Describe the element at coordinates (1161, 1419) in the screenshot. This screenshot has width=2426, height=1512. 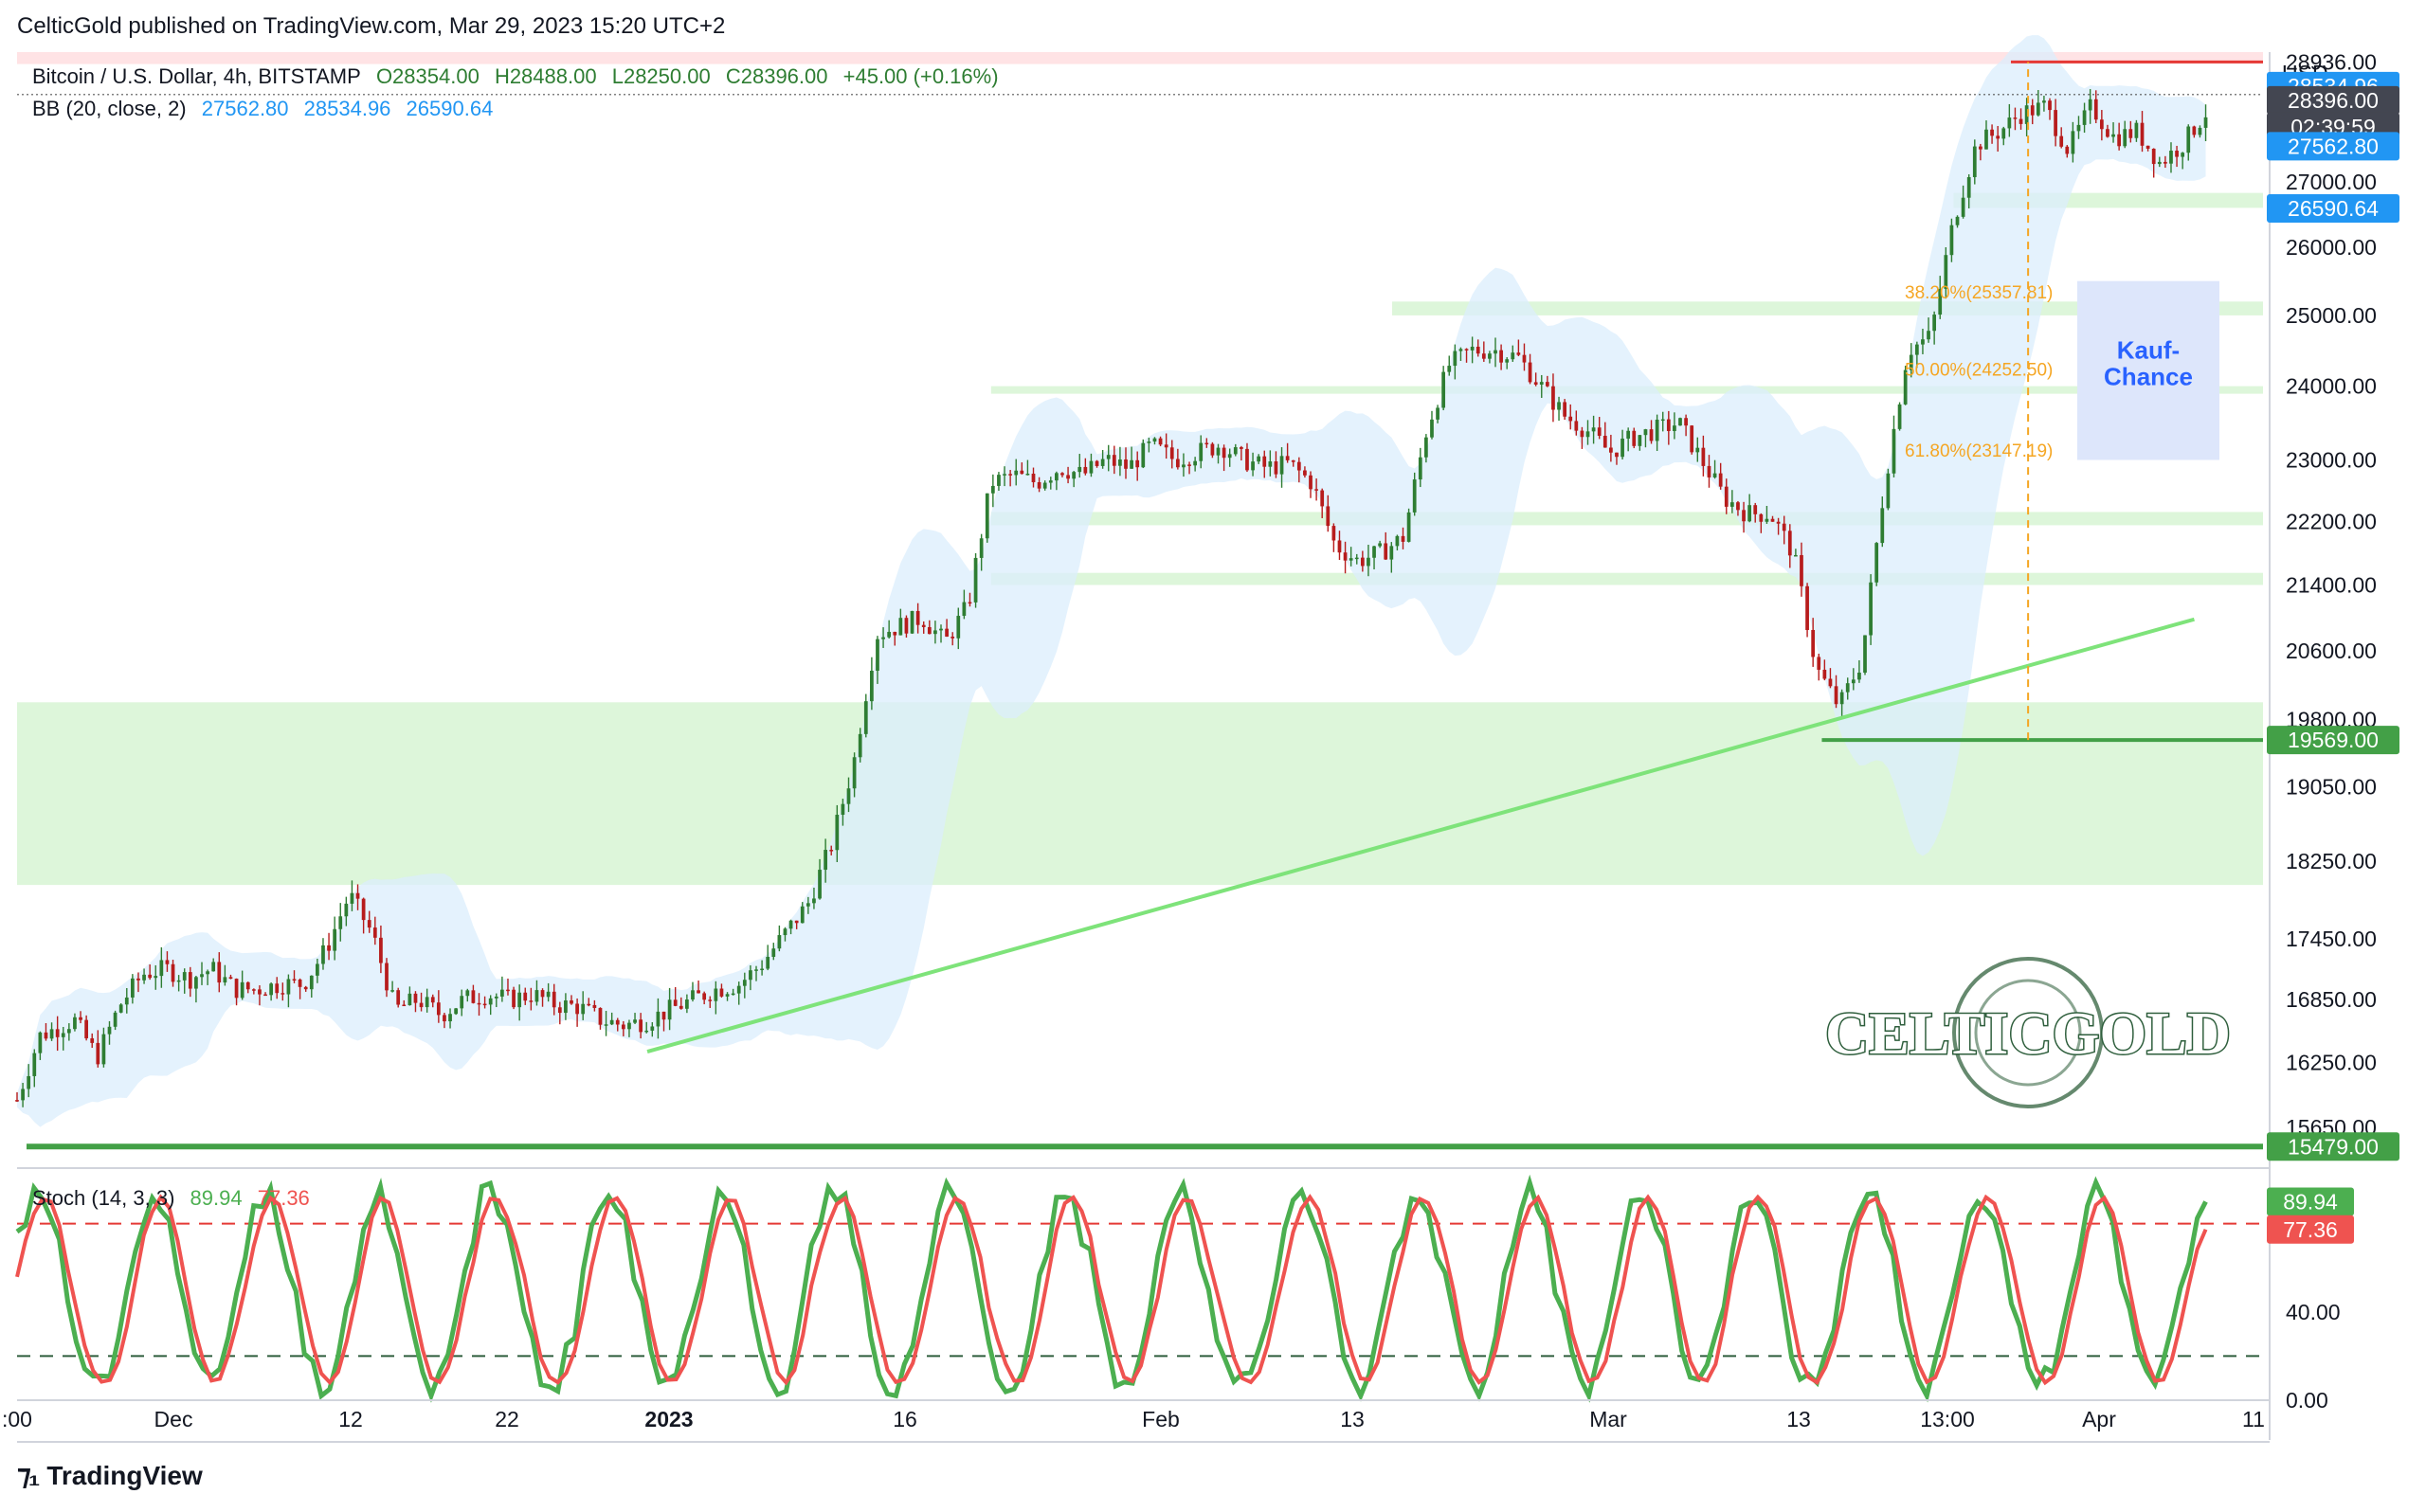
I see `time-tick-label: Feb` at that location.